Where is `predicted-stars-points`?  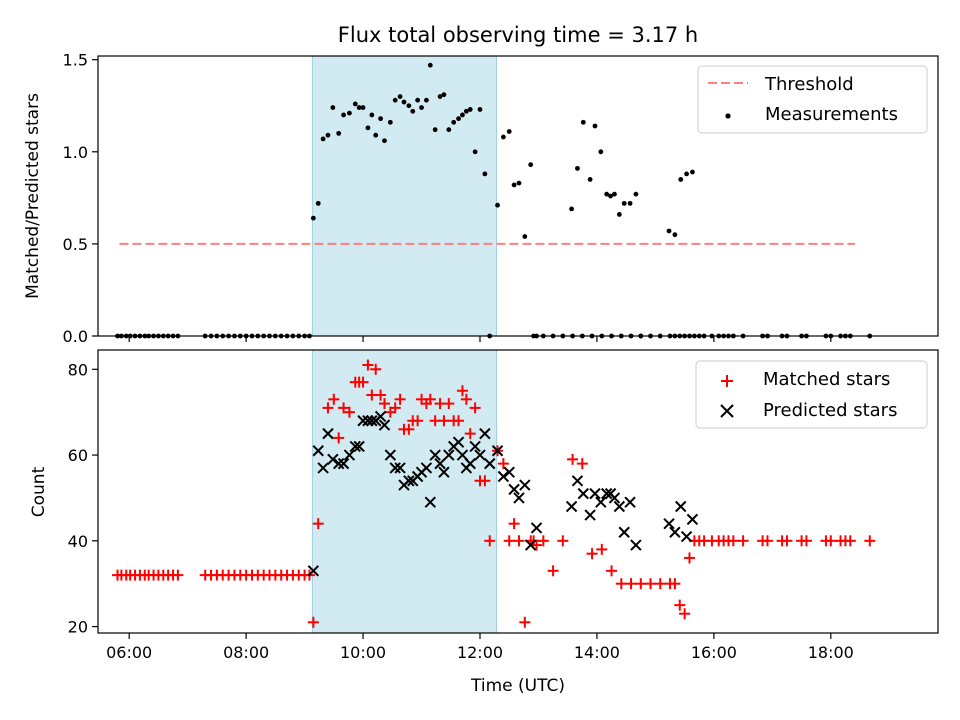 predicted-stars-points is located at coordinates (503, 493).